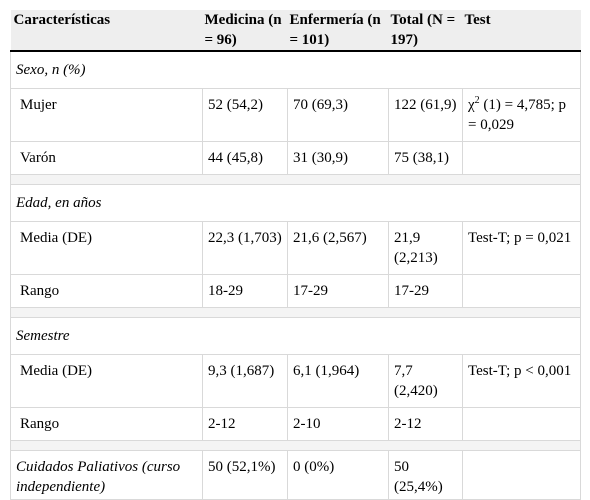  What do you see at coordinates (338, 31) in the screenshot?
I see `header-enfermeria: Enfermería (n = 101)` at bounding box center [338, 31].